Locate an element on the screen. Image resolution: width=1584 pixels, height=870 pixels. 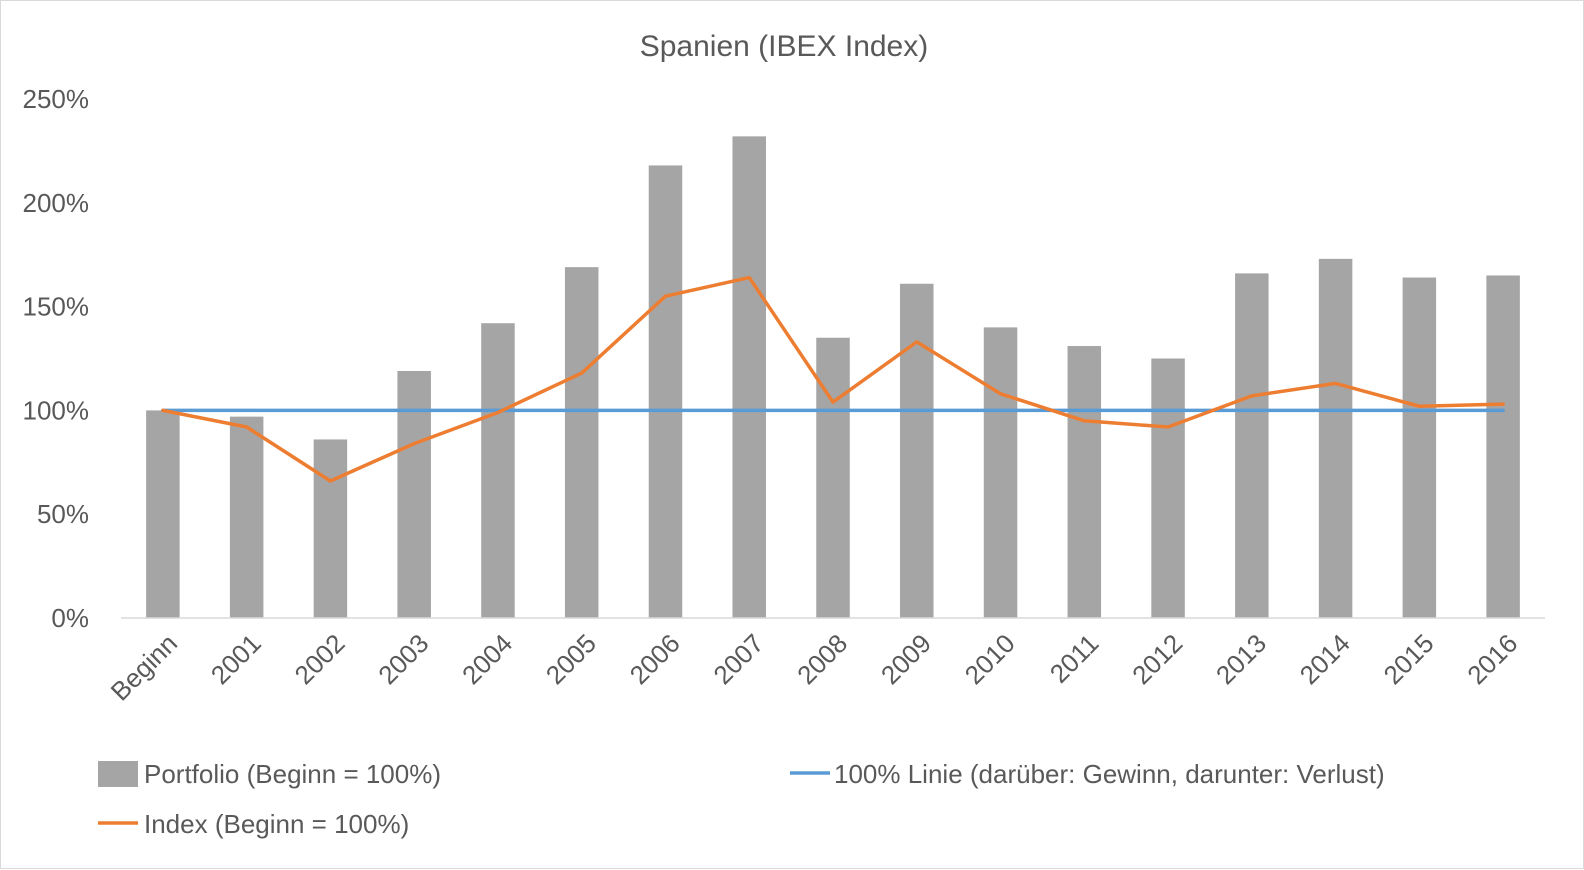
bar-2001 is located at coordinates (246, 517).